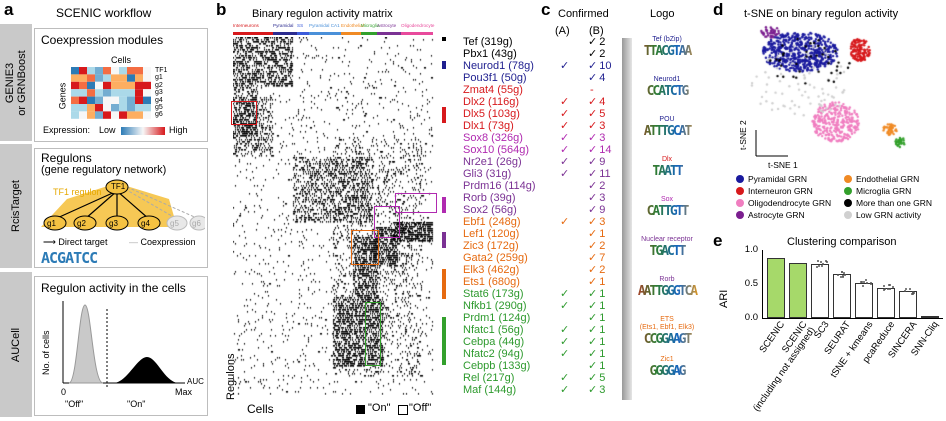 Image resolution: width=946 pixels, height=421 pixels. What do you see at coordinates (492, 162) in the screenshot?
I see `regulon-name: Nr2e1 (26g)` at bounding box center [492, 162].